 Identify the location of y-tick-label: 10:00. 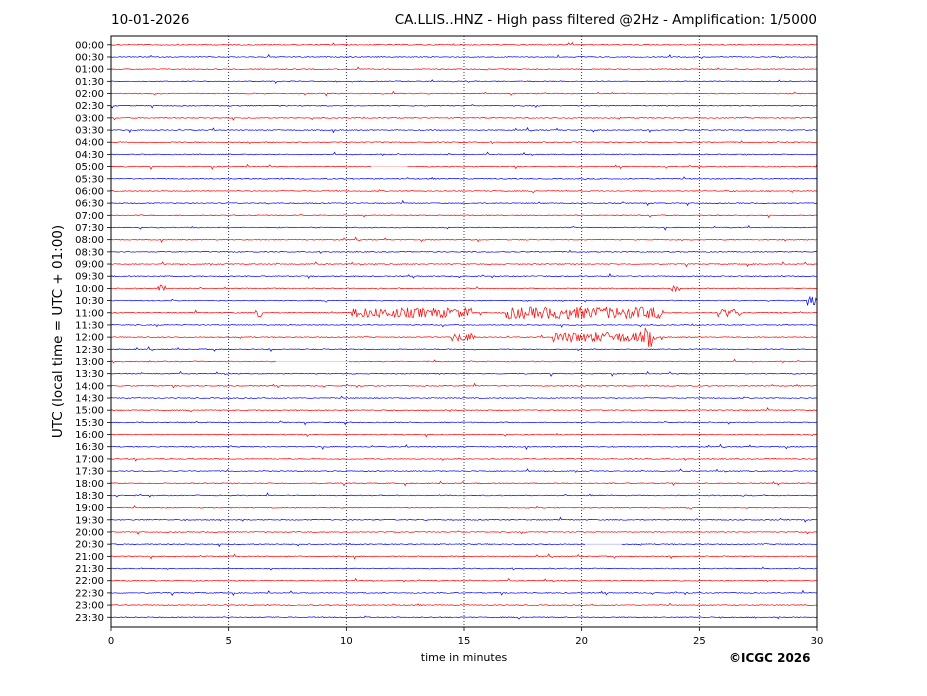
(89, 289).